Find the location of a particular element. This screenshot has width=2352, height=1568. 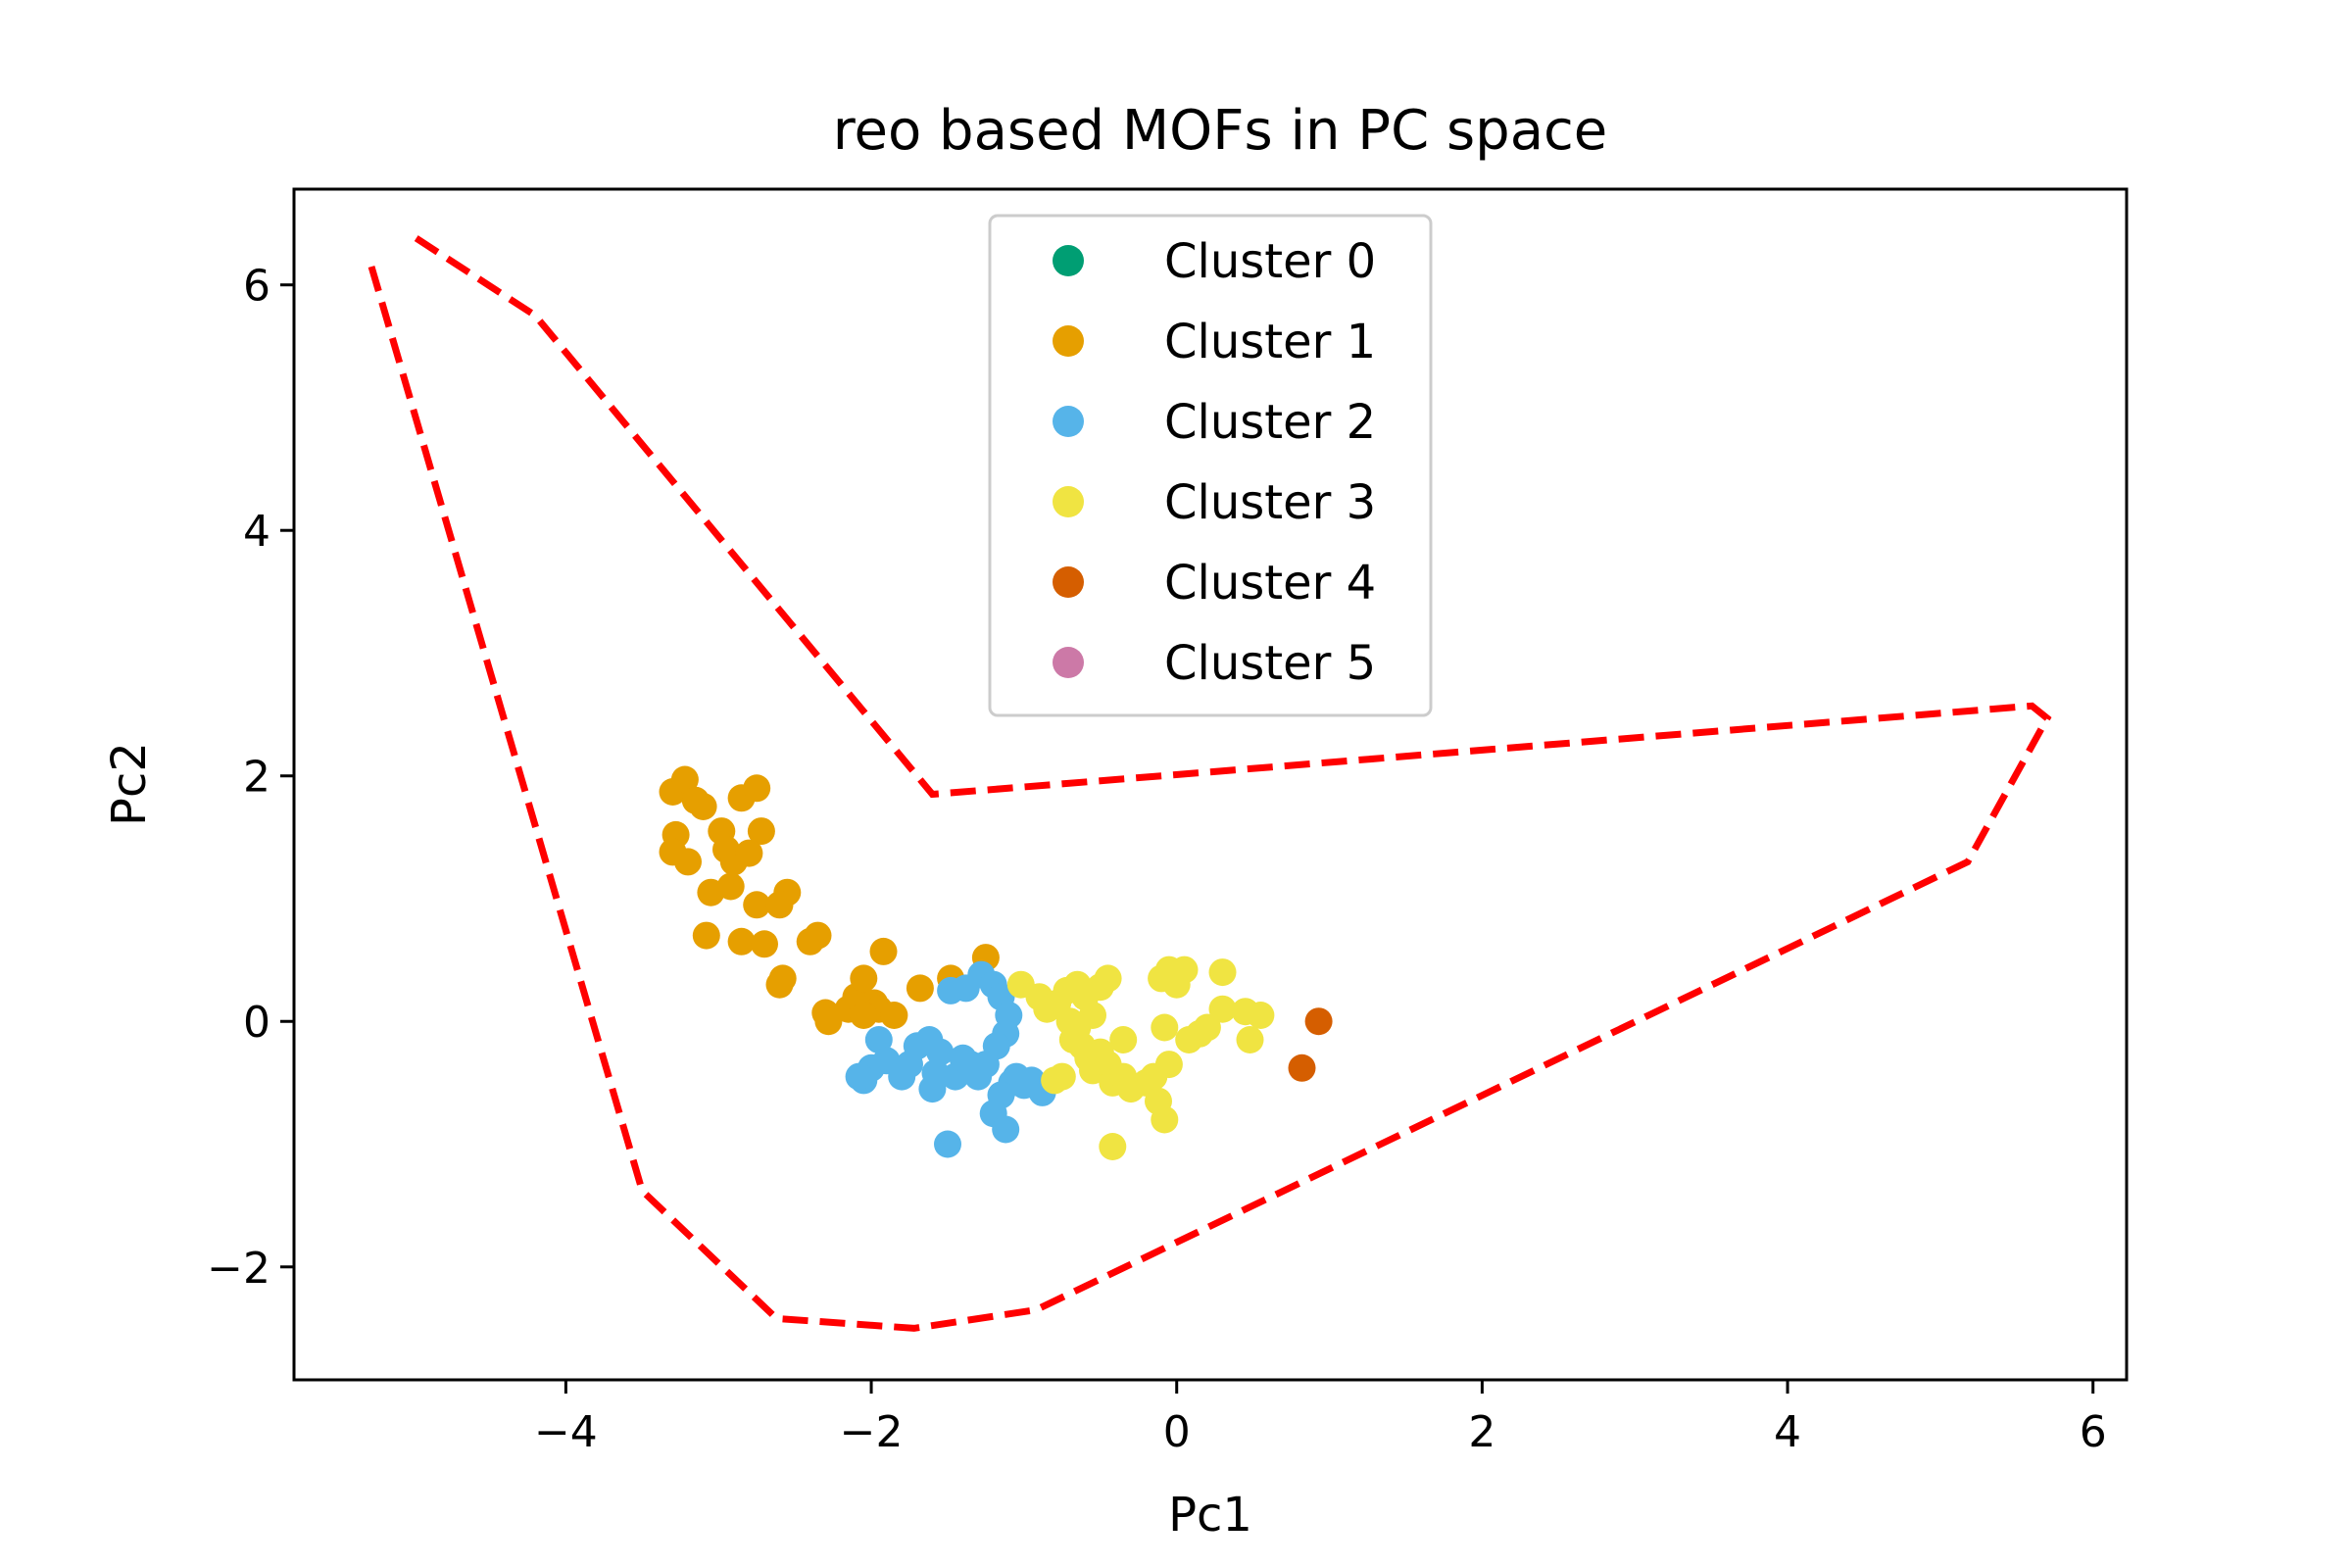

legend-label-1: Cluster 1 is located at coordinates (1270, 342).